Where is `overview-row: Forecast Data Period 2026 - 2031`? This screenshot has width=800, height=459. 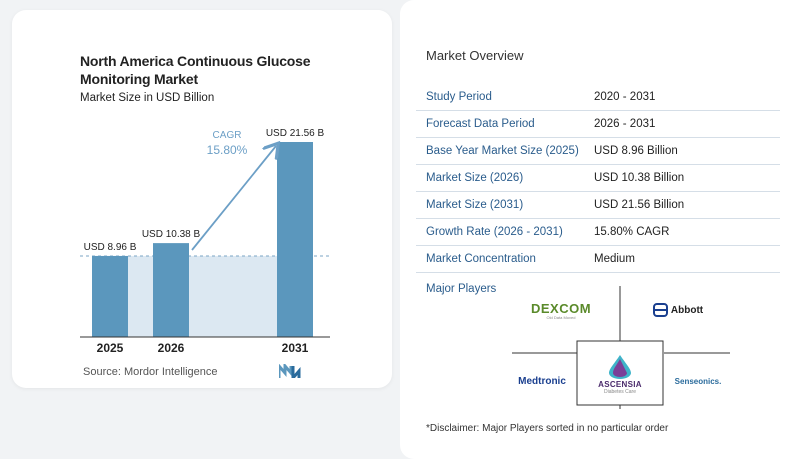 overview-row: Forecast Data Period 2026 - 2031 is located at coordinates (598, 124).